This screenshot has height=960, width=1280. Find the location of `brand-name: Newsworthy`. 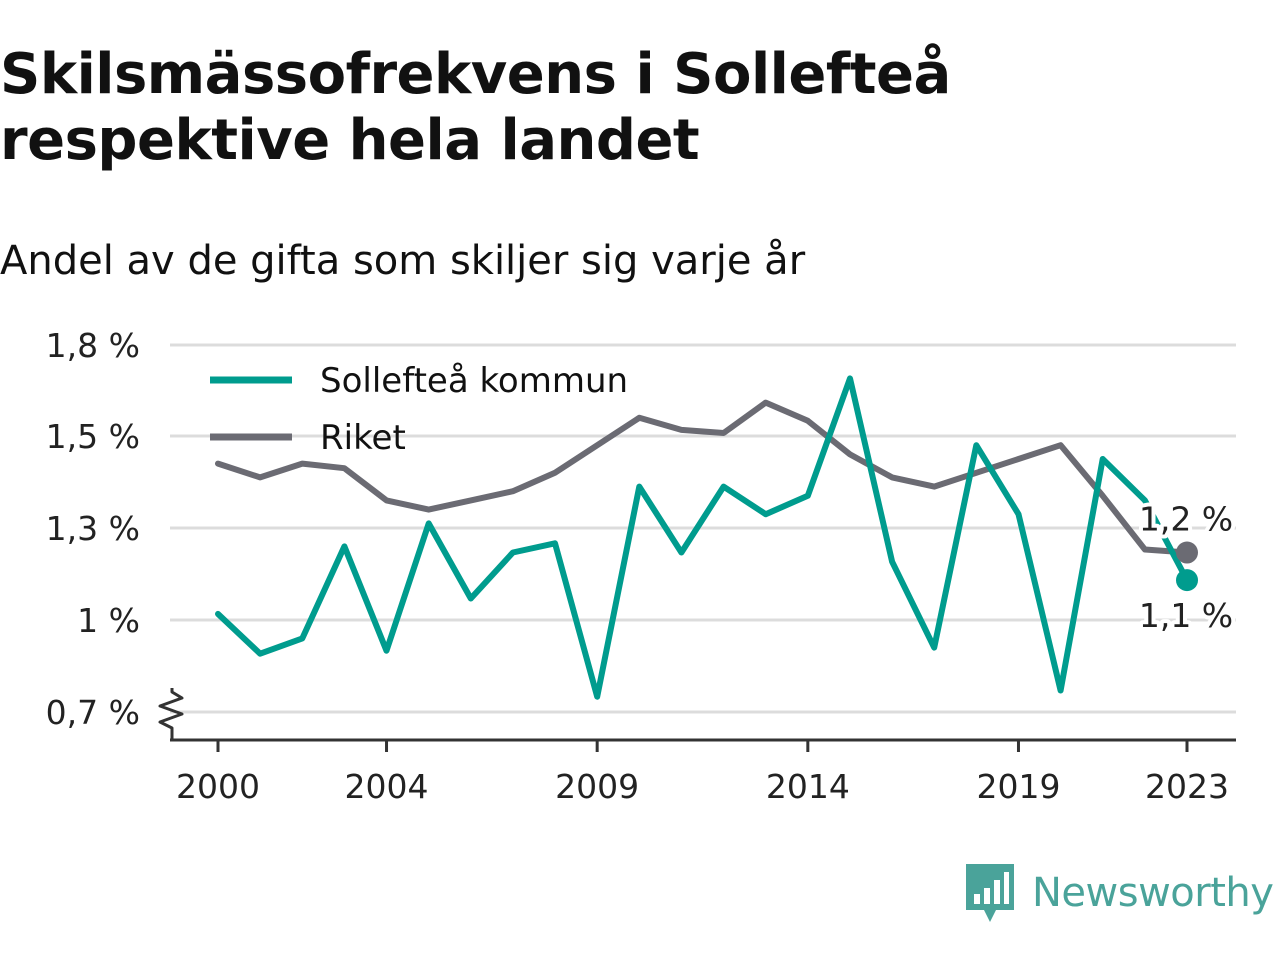

brand-name: Newsworthy is located at coordinates (1153, 893).